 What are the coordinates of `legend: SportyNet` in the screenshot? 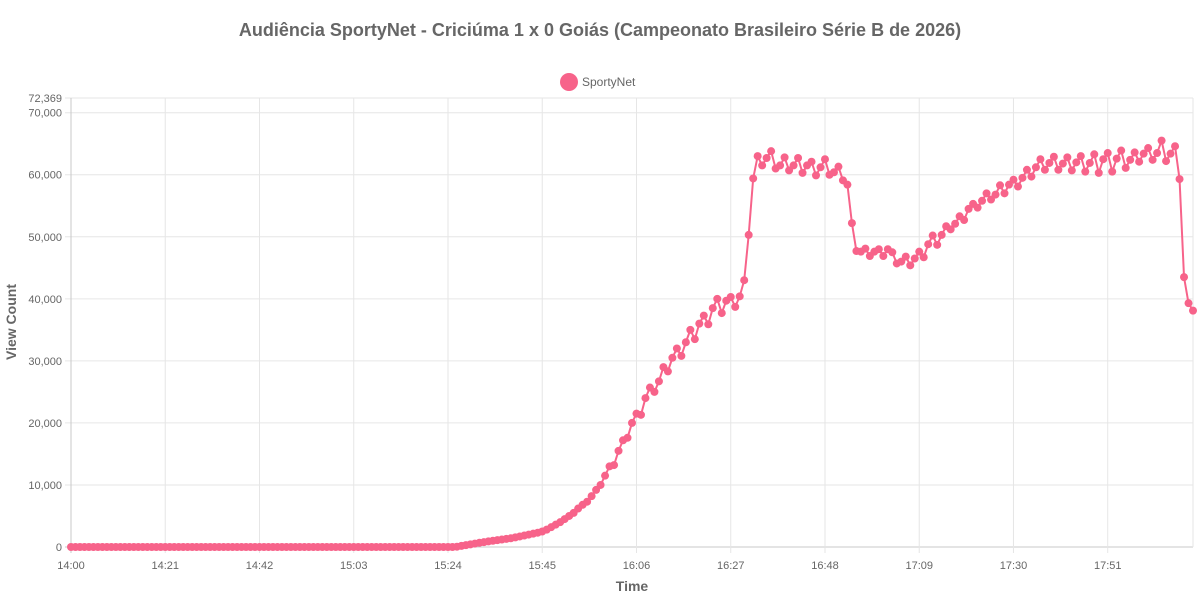 It's located at (598, 82).